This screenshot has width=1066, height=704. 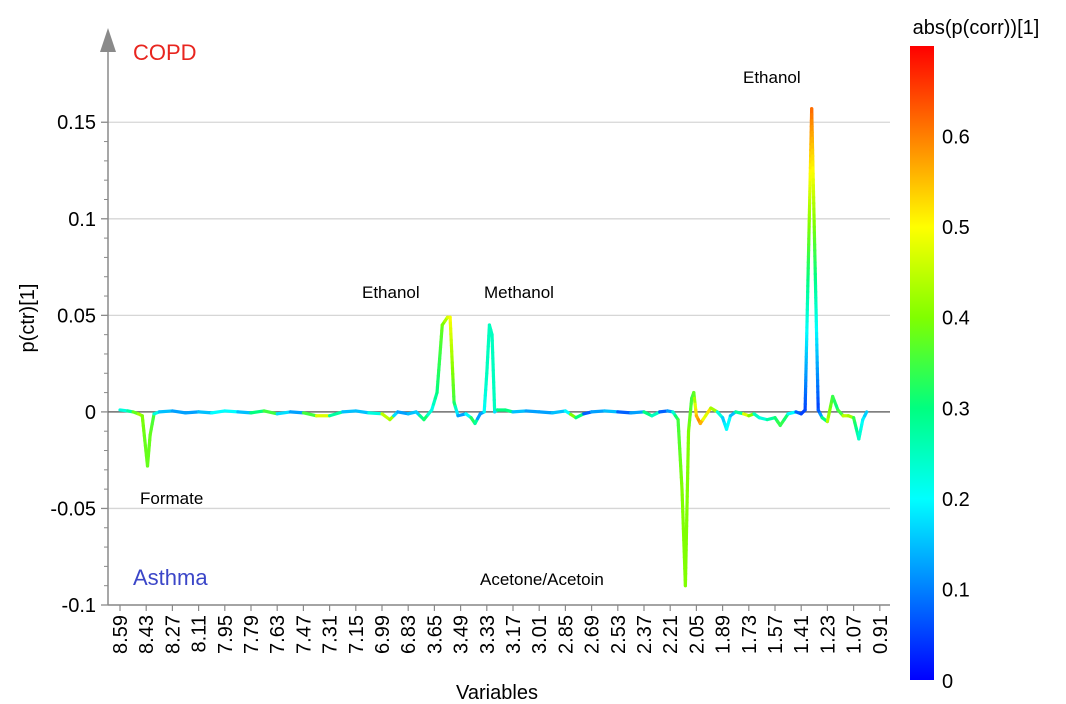 What do you see at coordinates (383, 634) in the screenshot?
I see `x-tick-label: 6.99` at bounding box center [383, 634].